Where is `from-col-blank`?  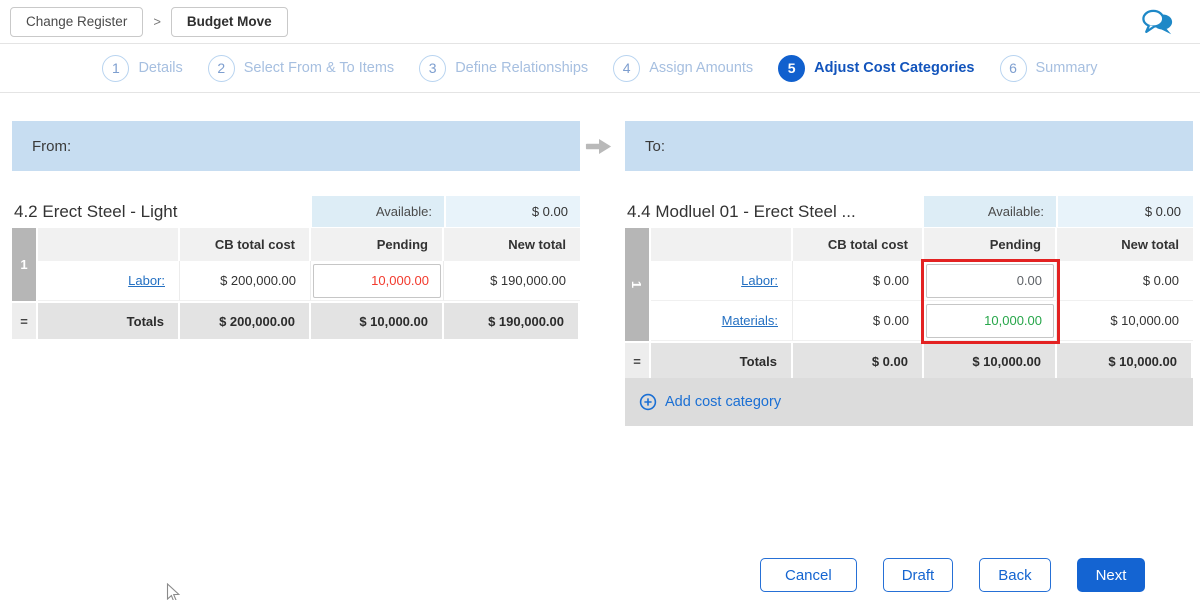
from-col-blank is located at coordinates (109, 244).